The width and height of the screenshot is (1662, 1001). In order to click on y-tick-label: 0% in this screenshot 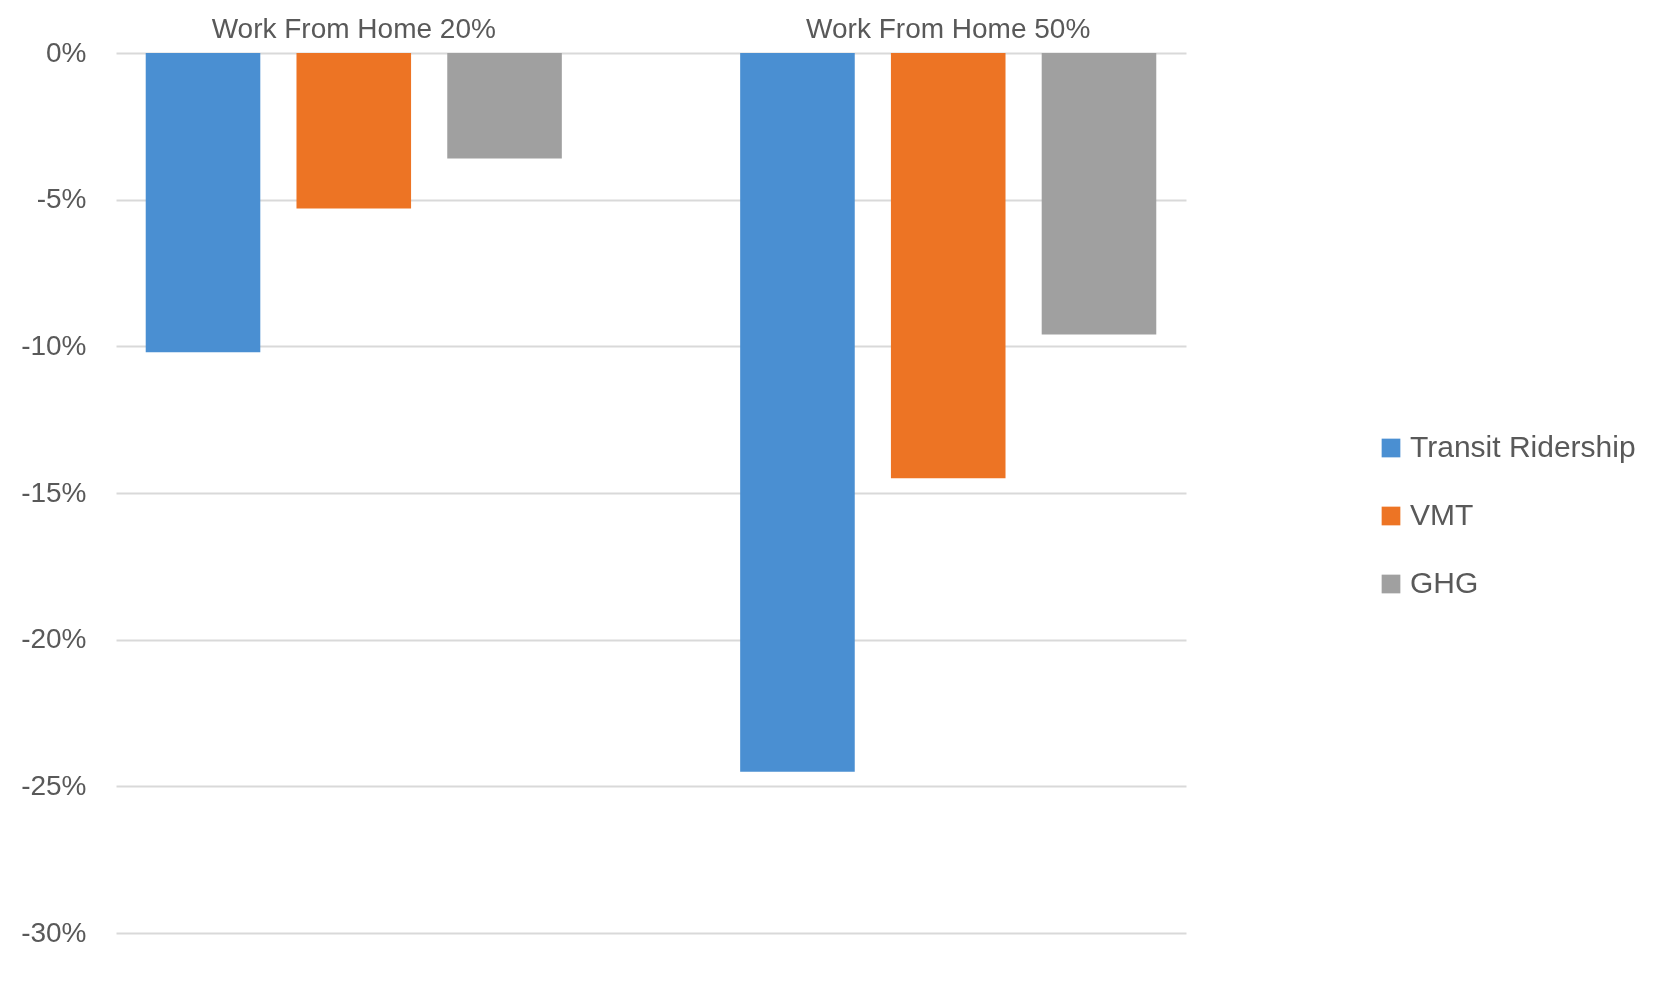, I will do `click(66, 52)`.